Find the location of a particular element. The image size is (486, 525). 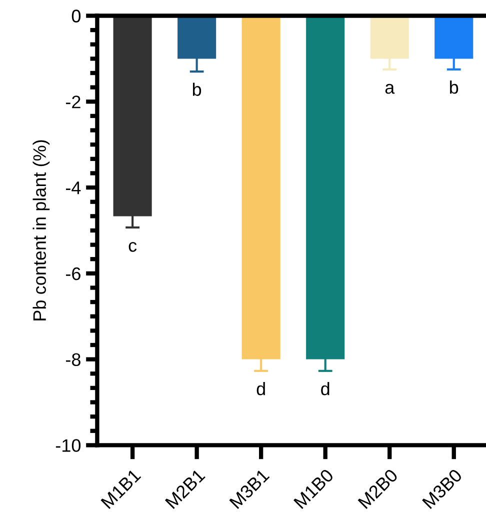

y-tick-label: -6 is located at coordinates (73, 273).